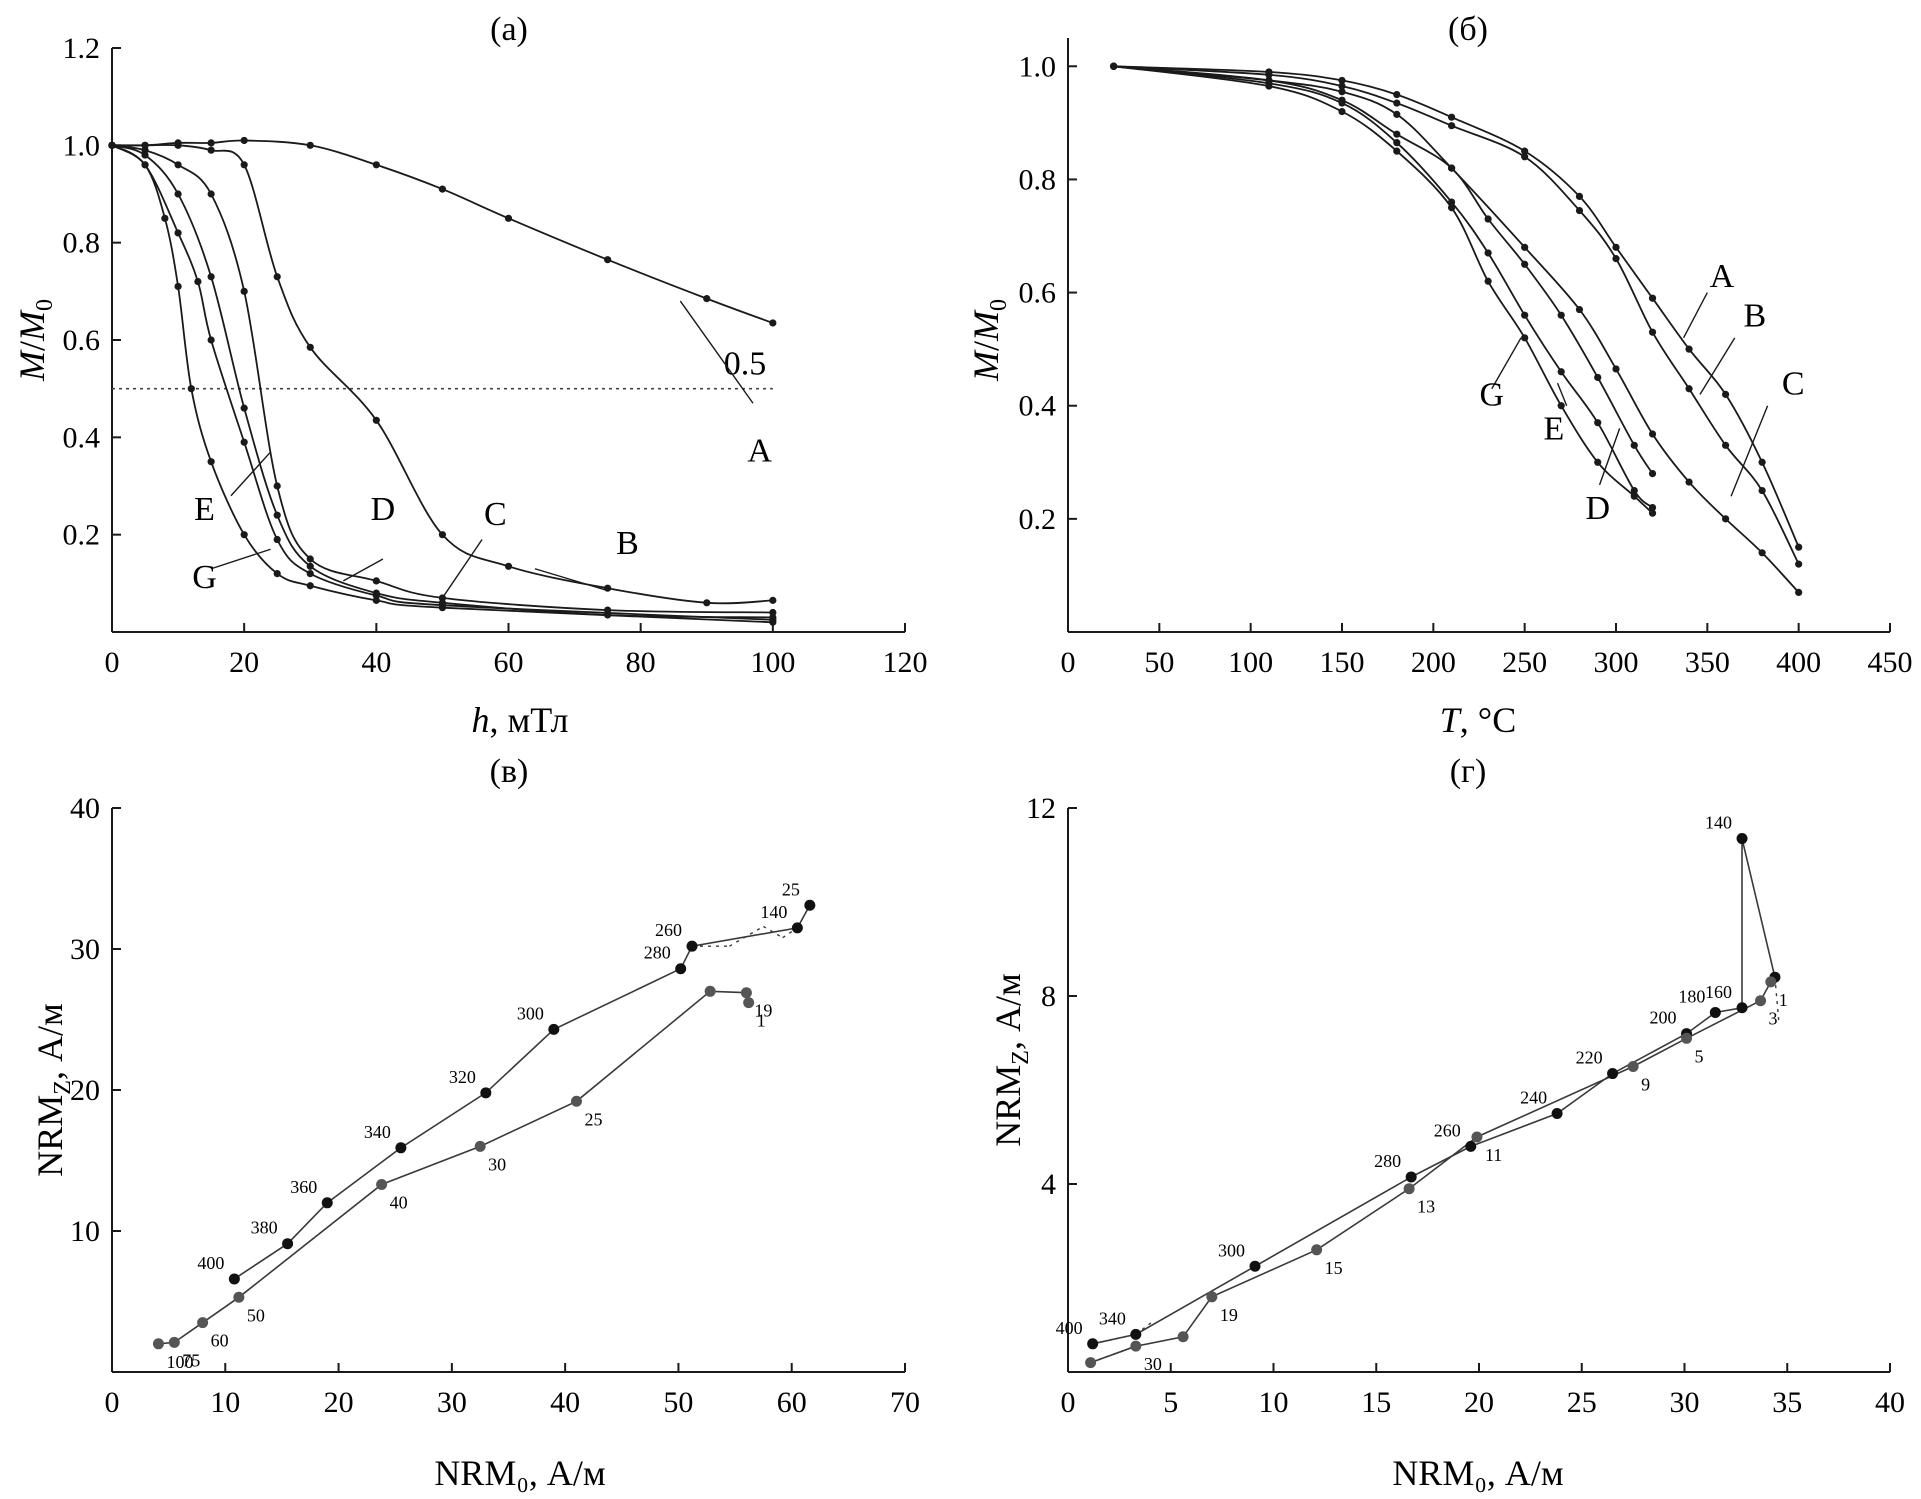  I want to click on panel-a-leader-line, so click(240, 559).